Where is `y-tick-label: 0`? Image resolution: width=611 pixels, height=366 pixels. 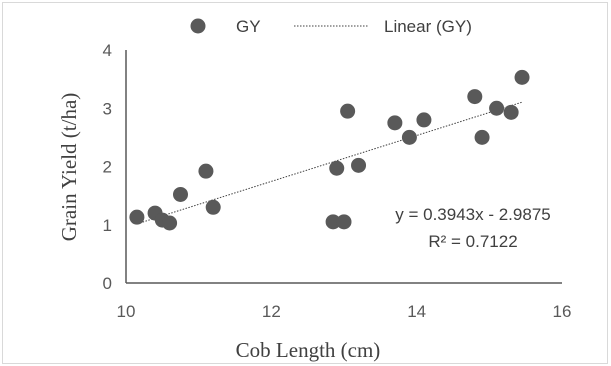
y-tick-label: 0 is located at coordinates (107, 283).